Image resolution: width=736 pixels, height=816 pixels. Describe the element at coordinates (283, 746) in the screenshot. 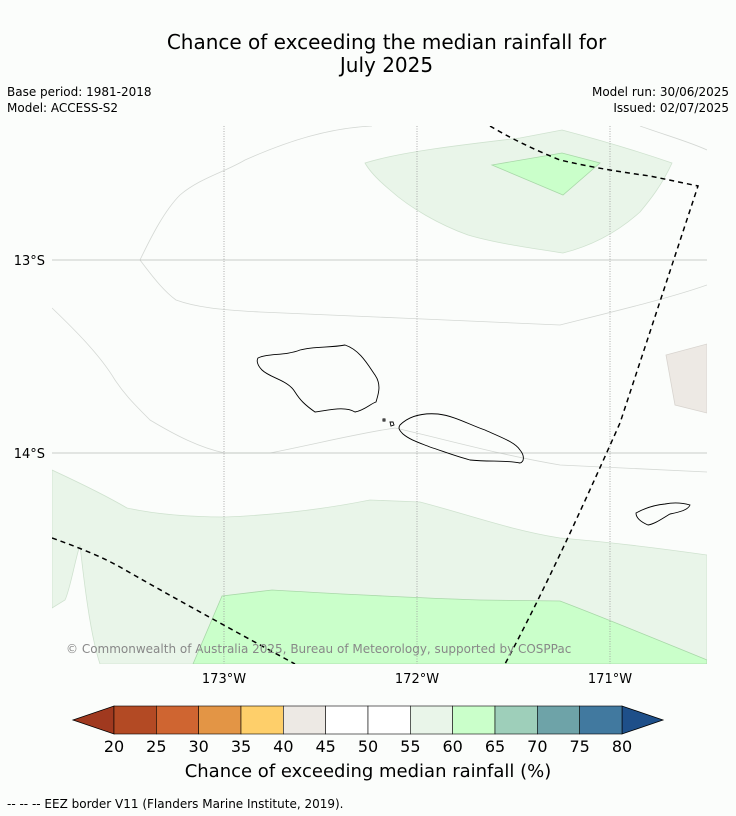

I see `colorbar-tick-label: 40` at that location.